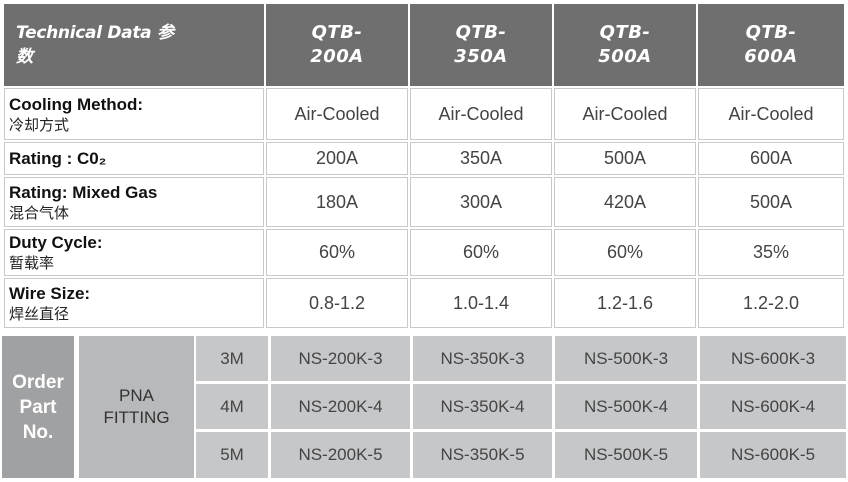 This screenshot has height=482, width=848. What do you see at coordinates (136, 417) in the screenshot?
I see `fitting-label-line: FITTING` at bounding box center [136, 417].